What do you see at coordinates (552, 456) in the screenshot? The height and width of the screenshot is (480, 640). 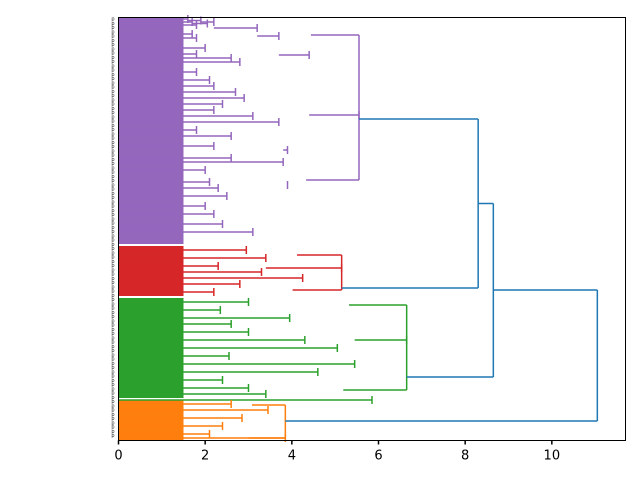 I see `x-tick-label-10: 10` at bounding box center [552, 456].